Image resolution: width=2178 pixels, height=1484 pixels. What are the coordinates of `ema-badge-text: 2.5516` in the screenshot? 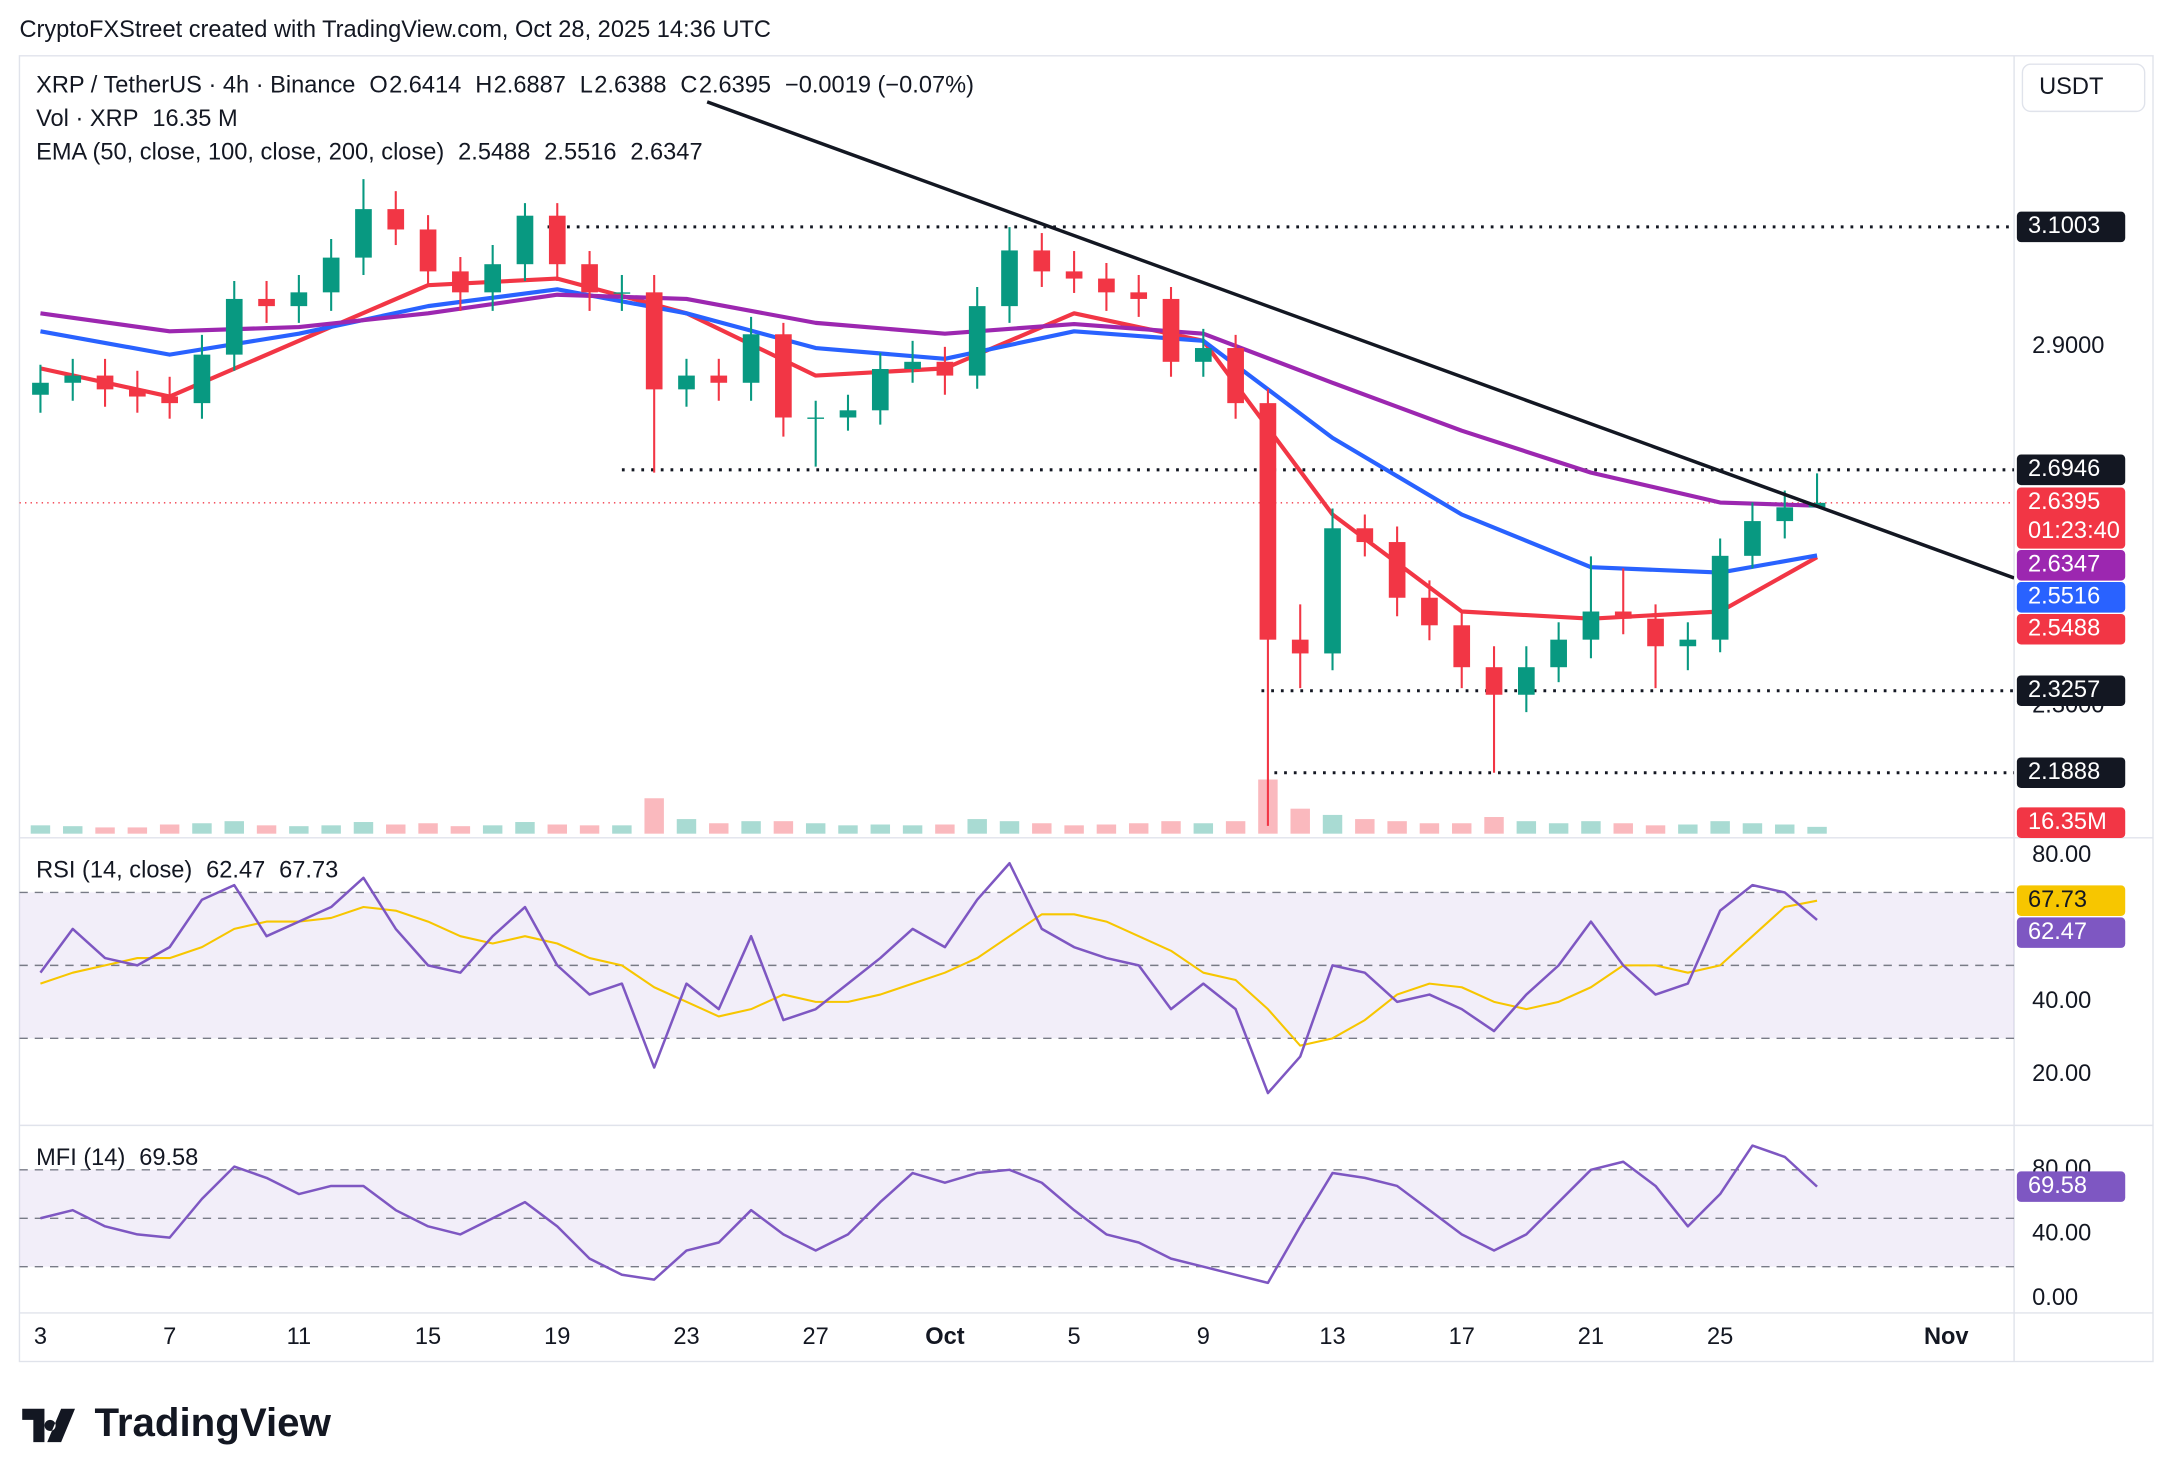 It's located at (2064, 597).